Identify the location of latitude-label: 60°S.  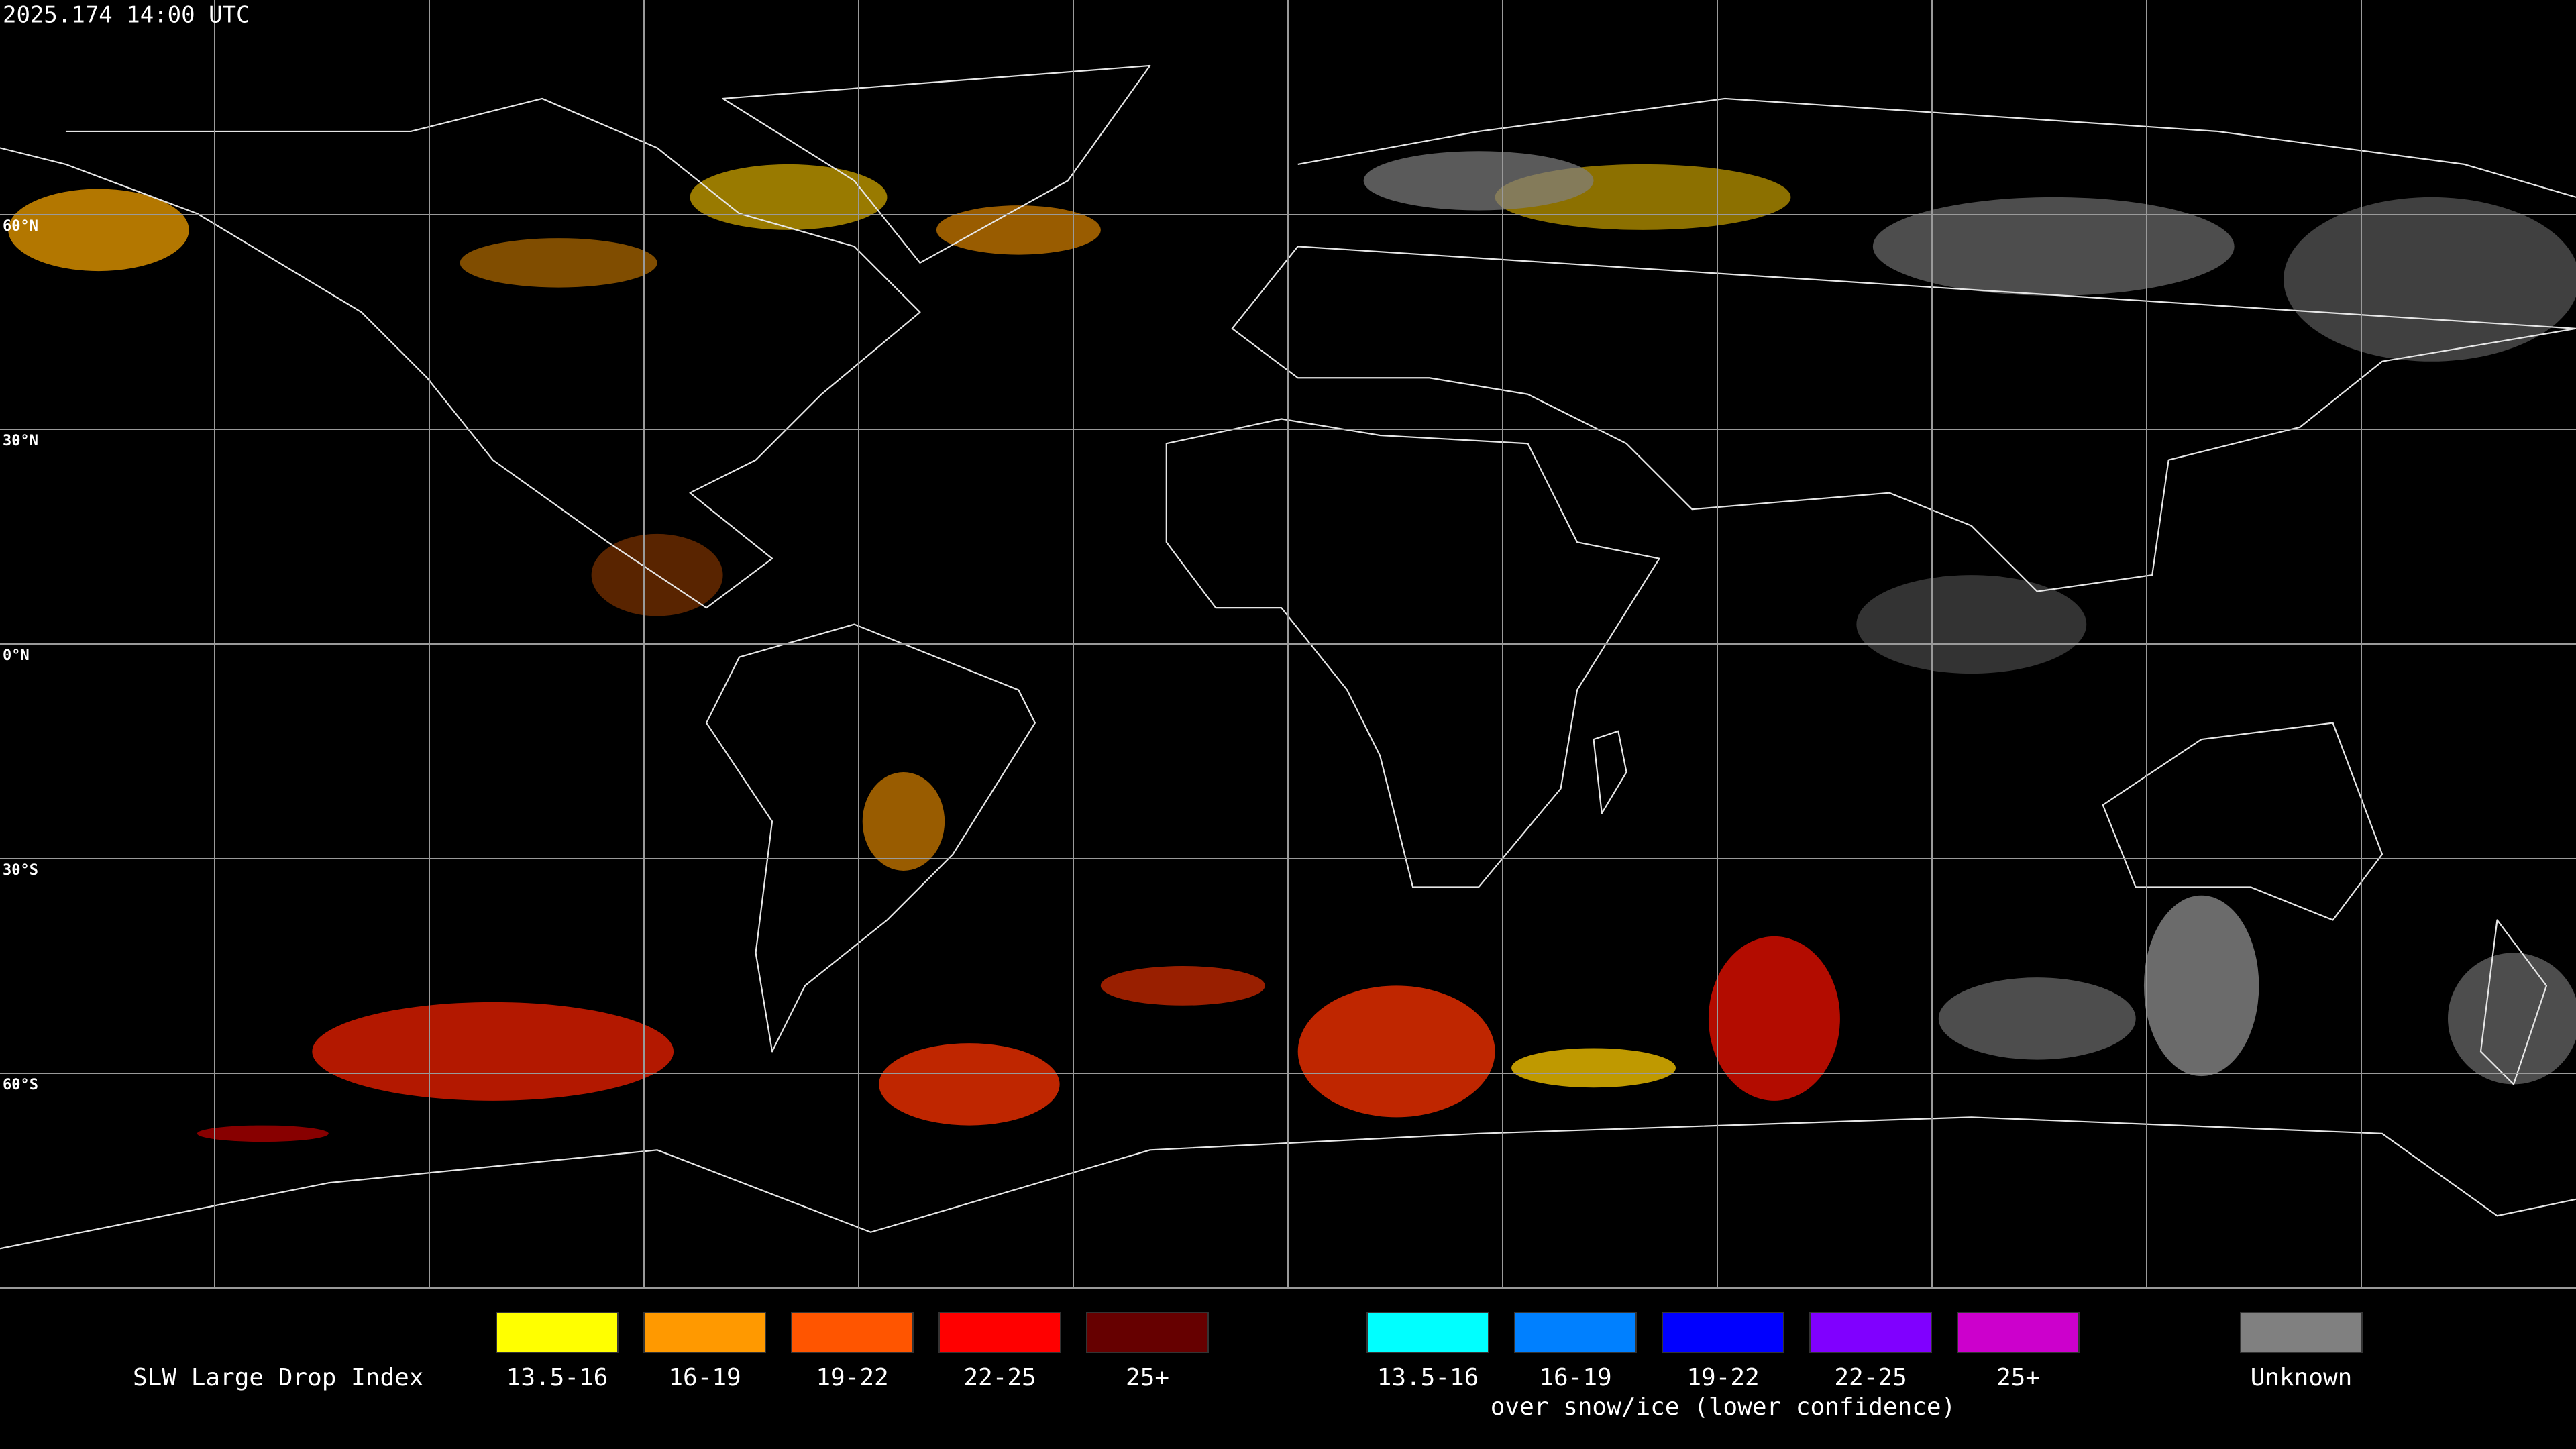
(20, 1085).